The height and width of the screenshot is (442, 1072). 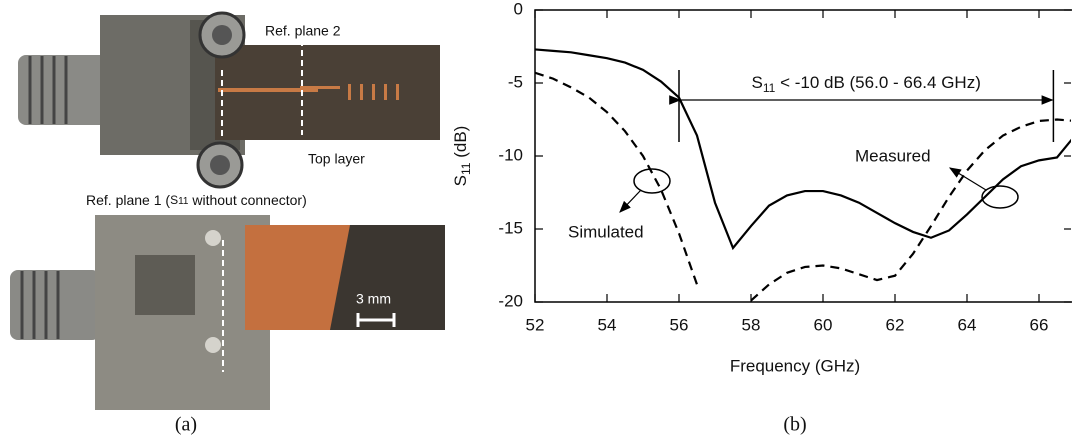 I want to click on x-tick-label: 58, so click(x=751, y=324).